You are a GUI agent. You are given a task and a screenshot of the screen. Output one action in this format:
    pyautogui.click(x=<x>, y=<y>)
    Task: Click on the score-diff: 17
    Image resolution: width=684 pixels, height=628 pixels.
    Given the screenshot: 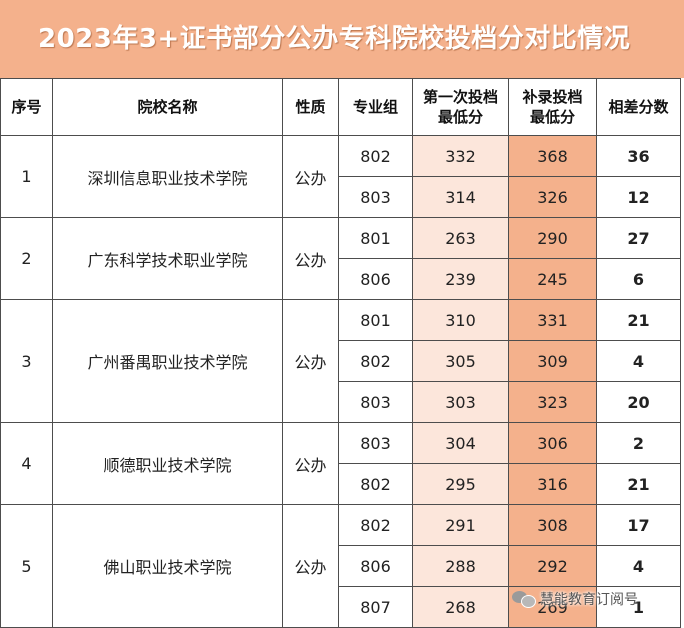 What is the action you would take?
    pyautogui.click(x=638, y=525)
    